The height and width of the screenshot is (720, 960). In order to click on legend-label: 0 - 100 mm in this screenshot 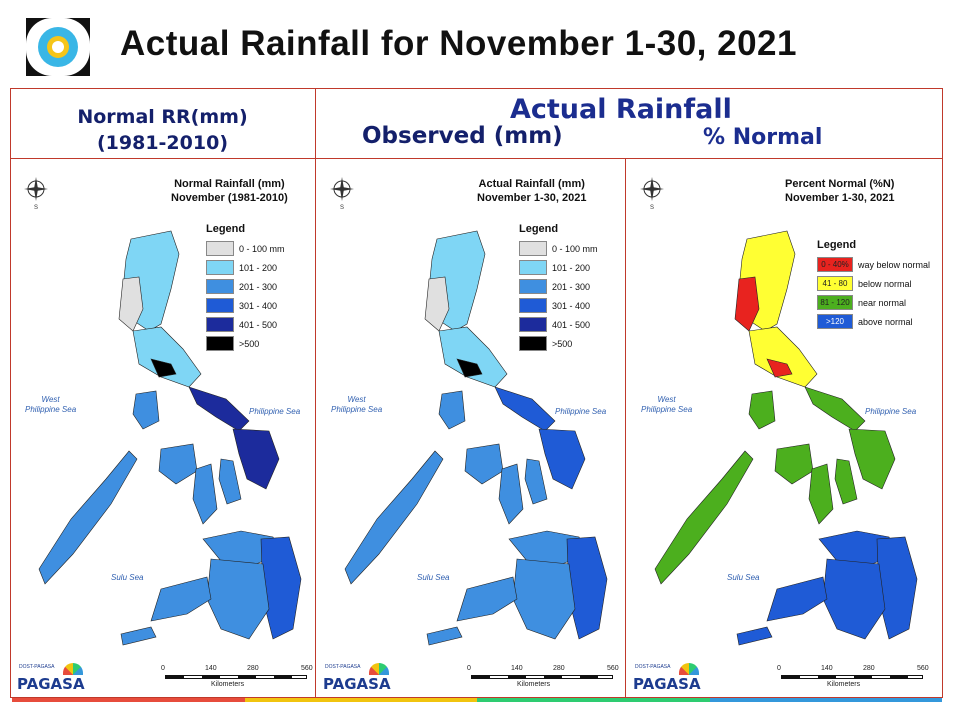, I will do `click(575, 248)`.